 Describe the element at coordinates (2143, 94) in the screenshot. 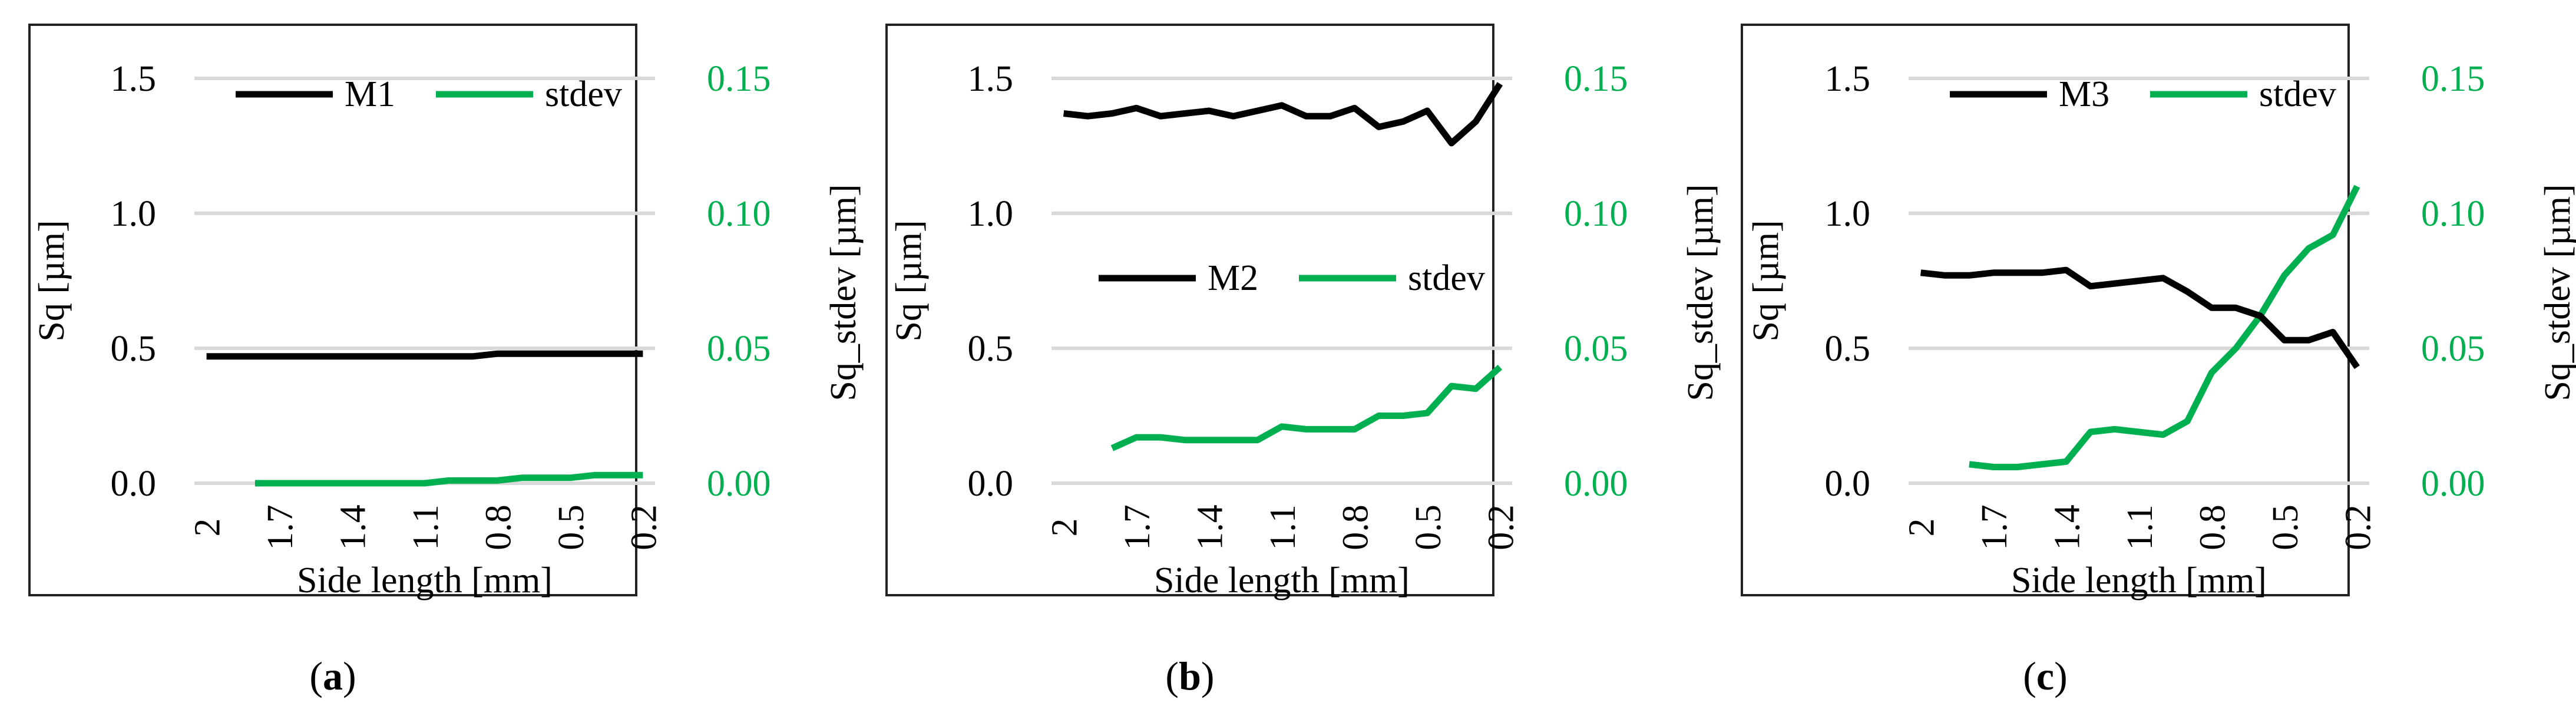

I see `legend: M3 stdev` at that location.